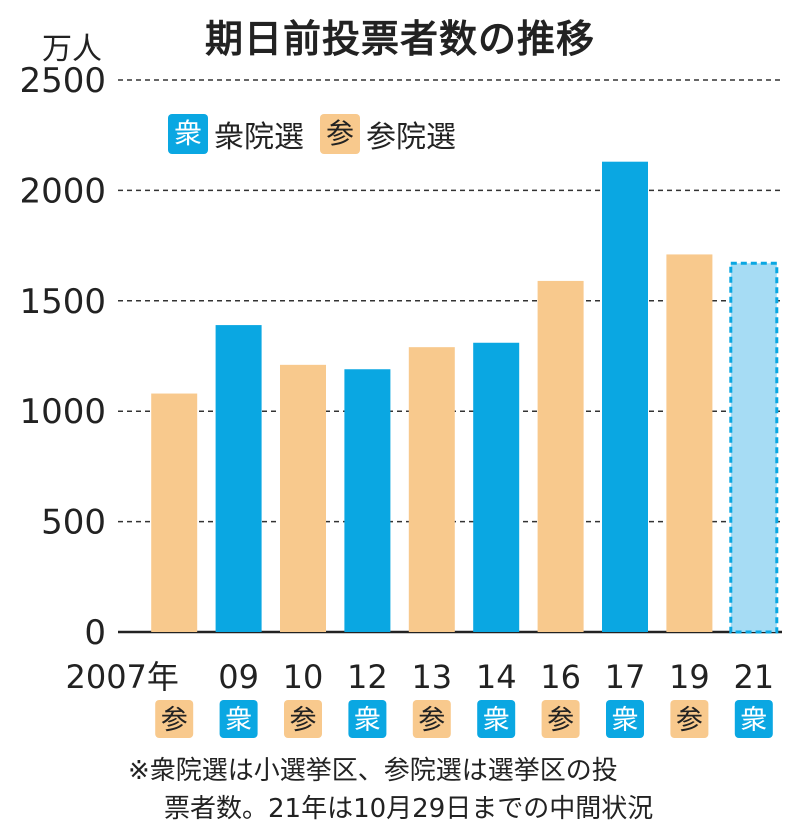 This screenshot has width=800, height=837. I want to click on y-tick-label: 500, so click(73, 523).